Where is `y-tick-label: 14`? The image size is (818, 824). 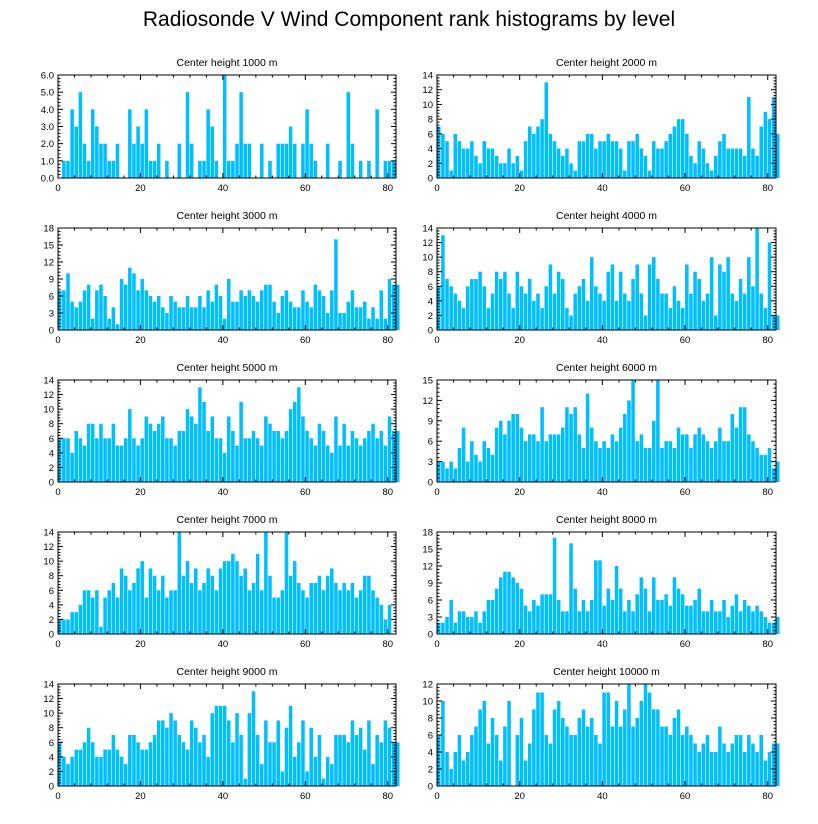
y-tick-label: 14 is located at coordinates (48, 381).